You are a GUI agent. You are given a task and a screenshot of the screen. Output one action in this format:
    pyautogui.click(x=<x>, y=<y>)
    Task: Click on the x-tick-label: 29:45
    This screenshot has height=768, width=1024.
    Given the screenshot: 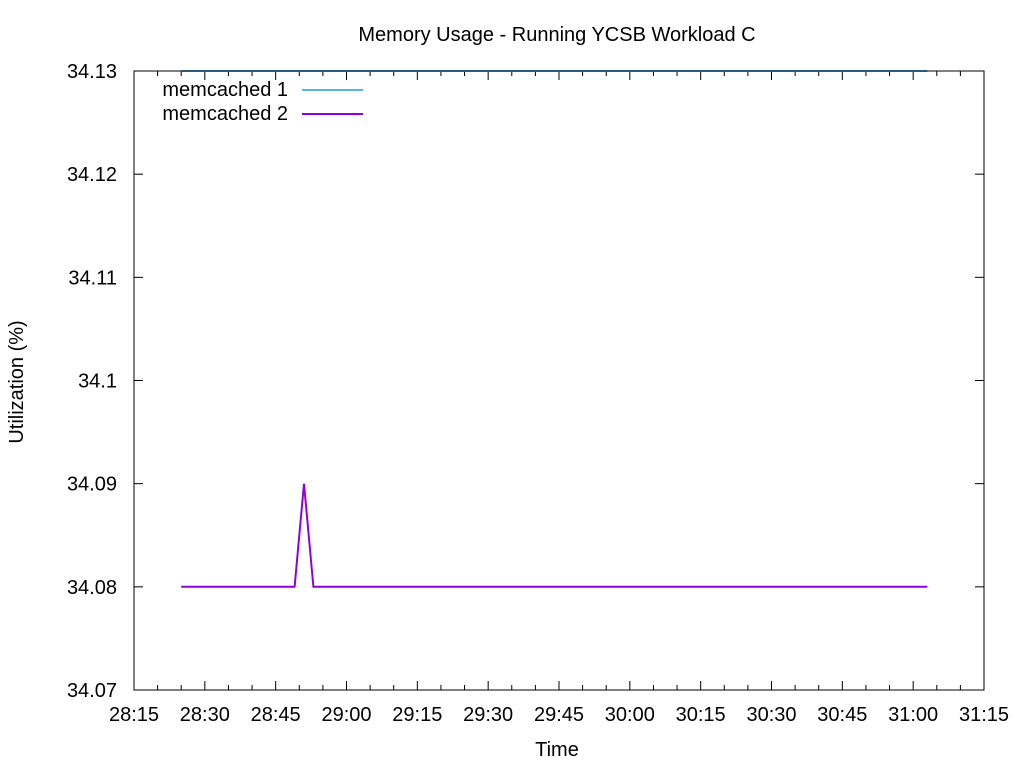 What is the action you would take?
    pyautogui.click(x=559, y=715)
    